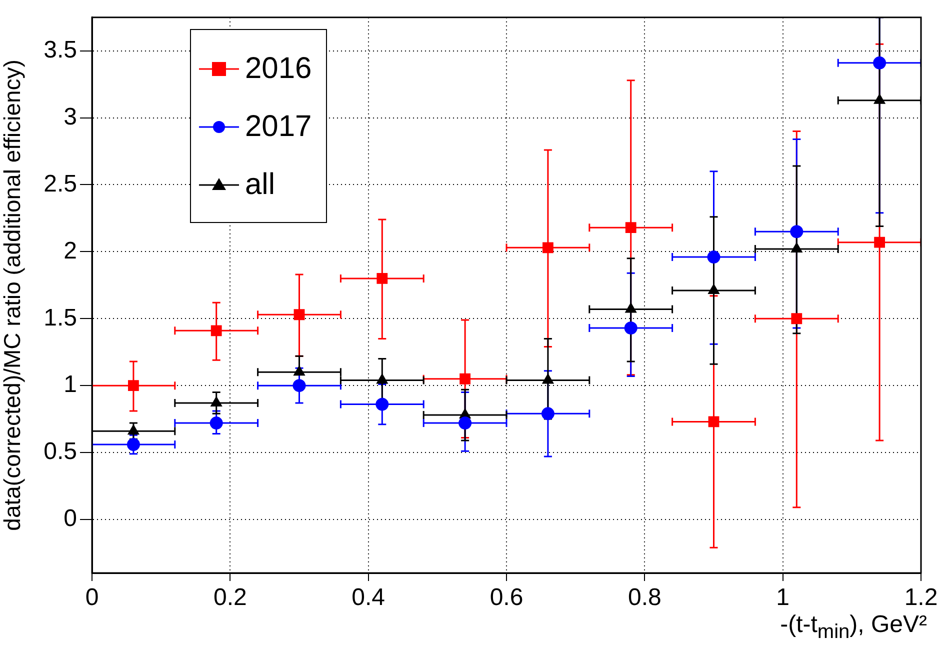 The width and height of the screenshot is (941, 646). Describe the element at coordinates (645, 598) in the screenshot. I see `x-tick-label: 0.8` at that location.